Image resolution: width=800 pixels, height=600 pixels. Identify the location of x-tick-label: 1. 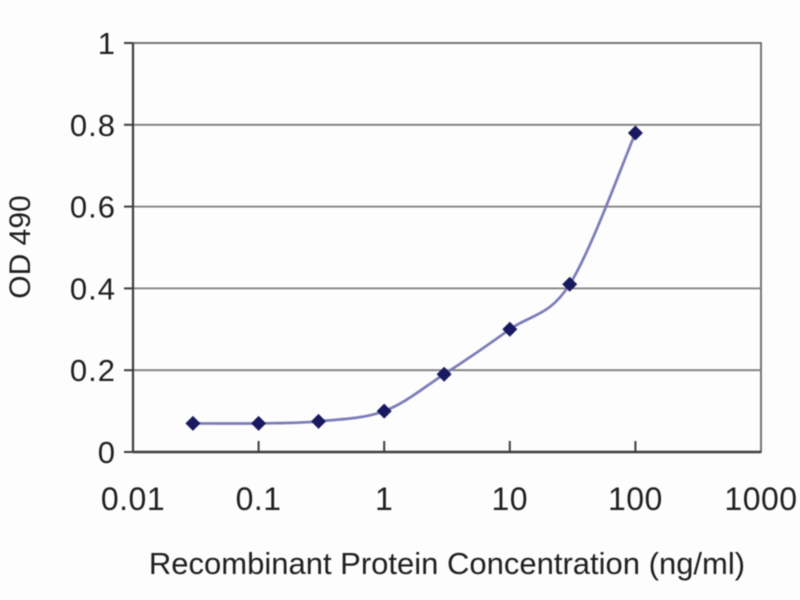
(384, 499).